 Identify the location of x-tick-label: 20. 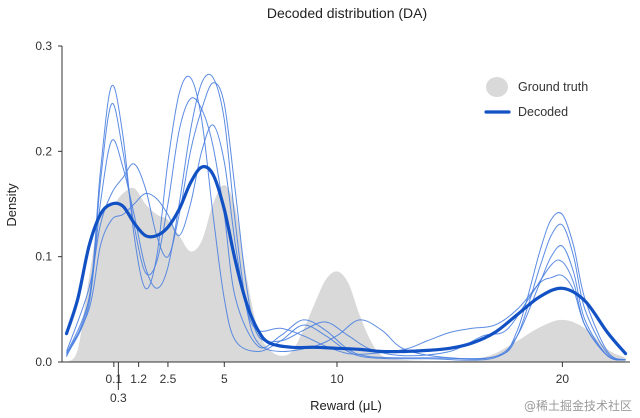
(563, 379).